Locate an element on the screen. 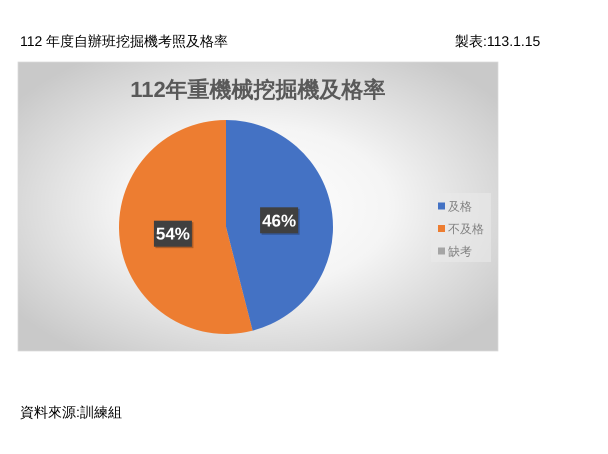  annotation: 製表:113.1.15 is located at coordinates (497, 41).